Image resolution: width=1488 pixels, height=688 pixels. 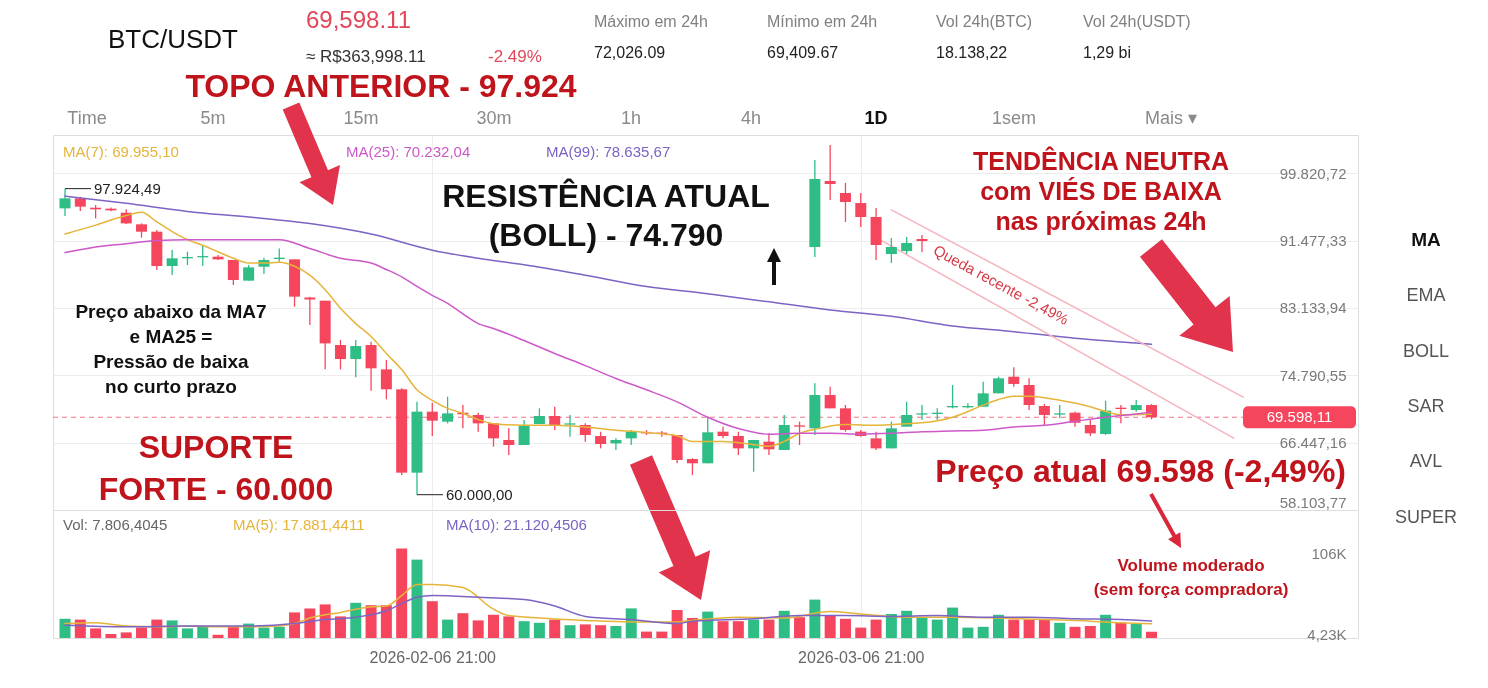 What do you see at coordinates (173, 39) in the screenshot?
I see `chart-title: BTC/USDT` at bounding box center [173, 39].